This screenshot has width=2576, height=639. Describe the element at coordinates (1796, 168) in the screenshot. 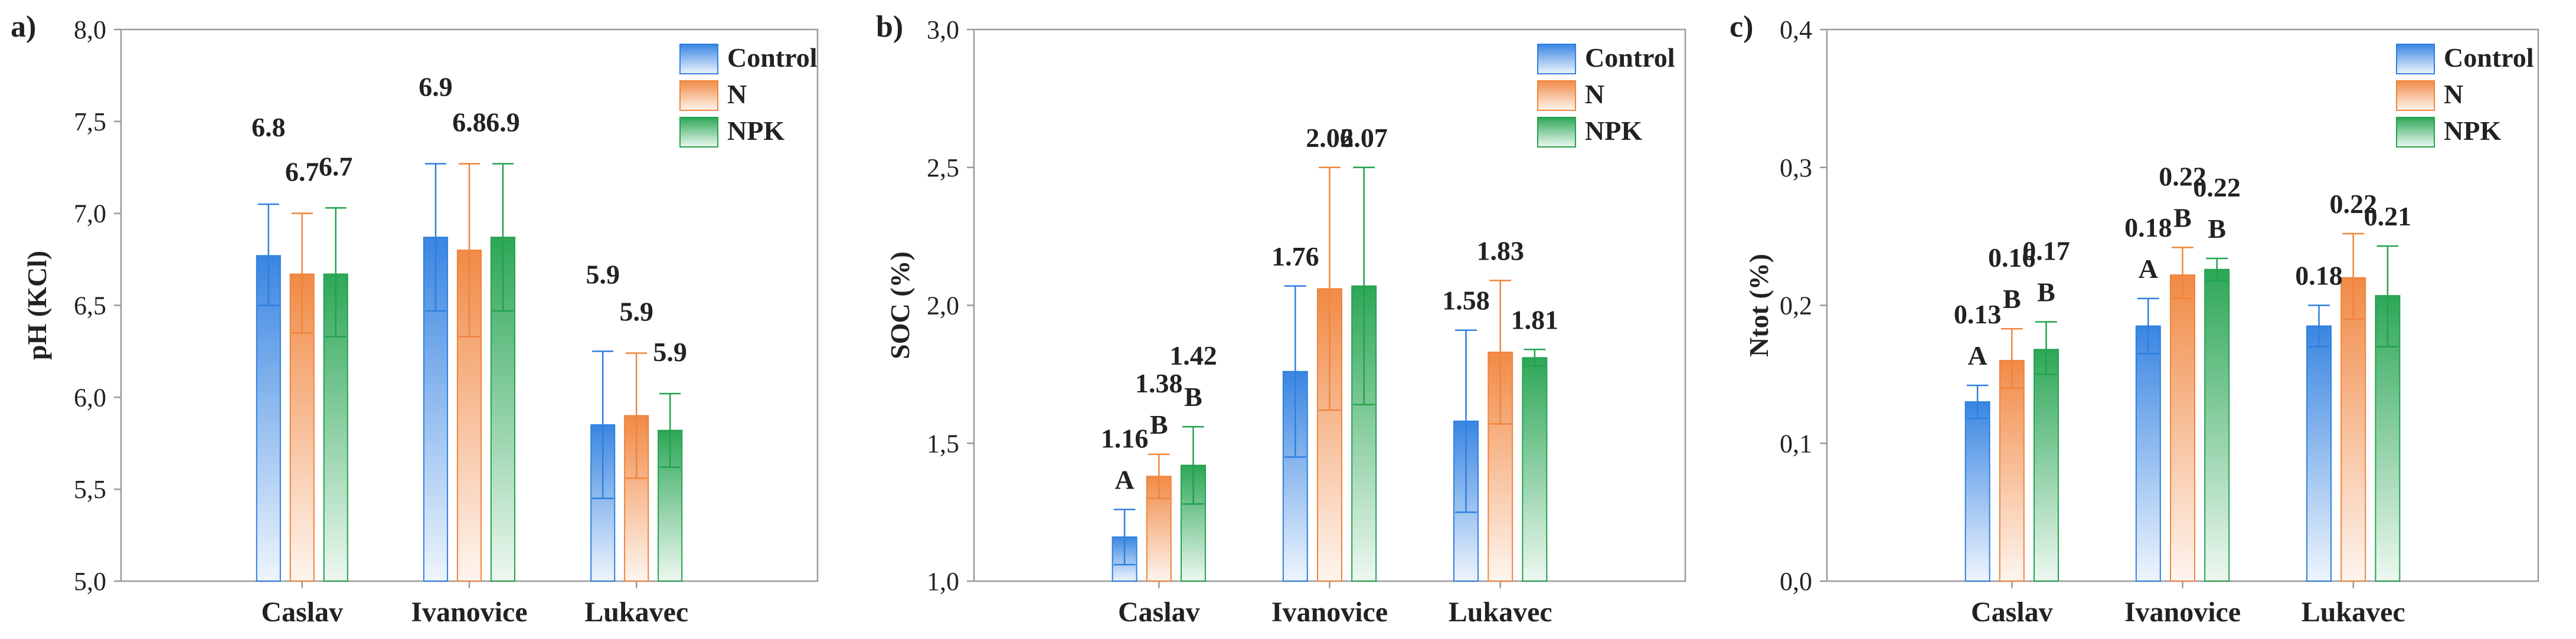

I see `y-tick-label: 0,3` at that location.